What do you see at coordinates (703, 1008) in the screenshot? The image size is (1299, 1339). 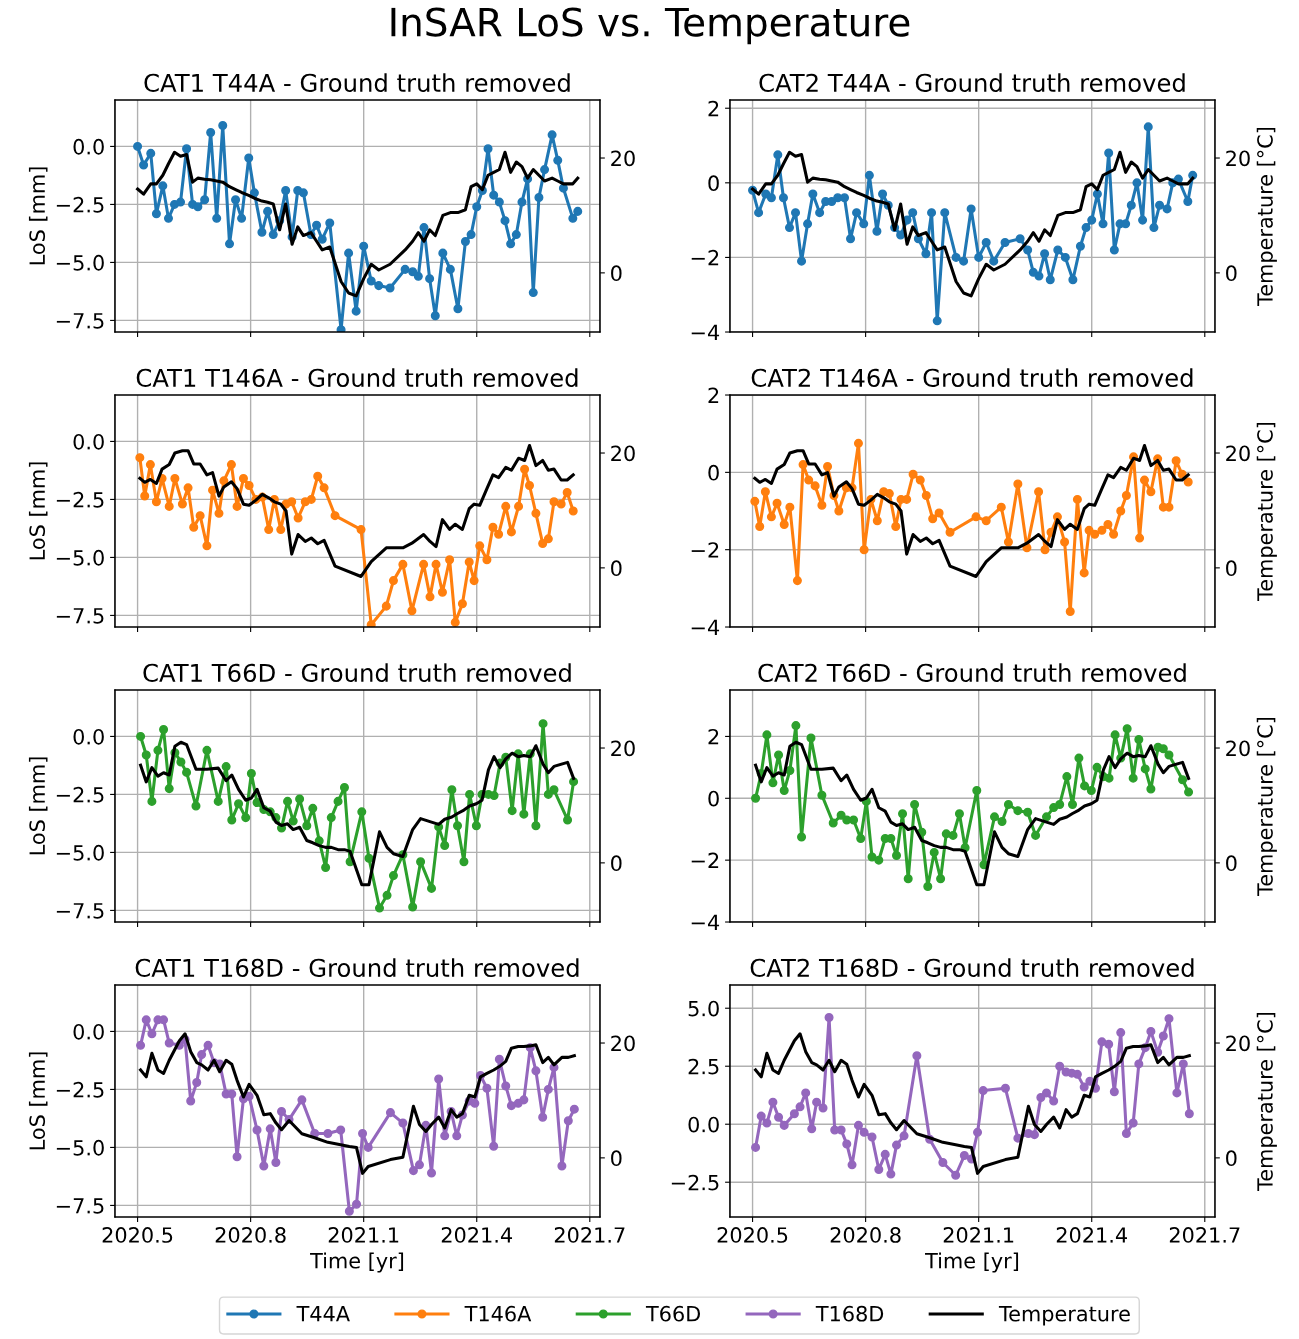 I see `y-tick-label: 5.0` at bounding box center [703, 1008].